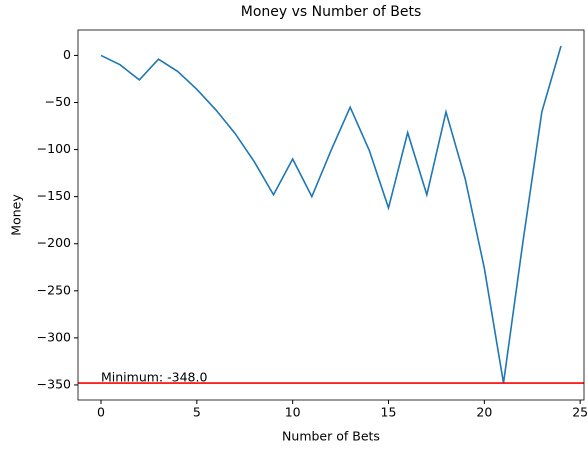 The height and width of the screenshot is (453, 588). Describe the element at coordinates (54, 148) in the screenshot. I see `y-tick-label: −100` at that location.